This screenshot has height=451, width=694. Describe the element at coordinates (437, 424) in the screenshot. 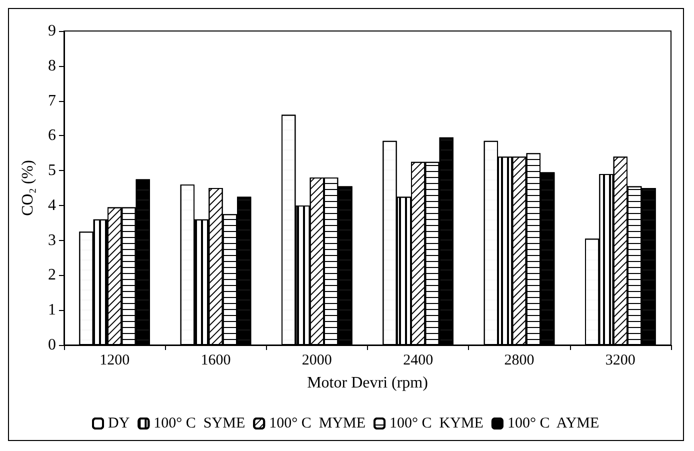

I see `legend-label: 100° C KYME` at that location.